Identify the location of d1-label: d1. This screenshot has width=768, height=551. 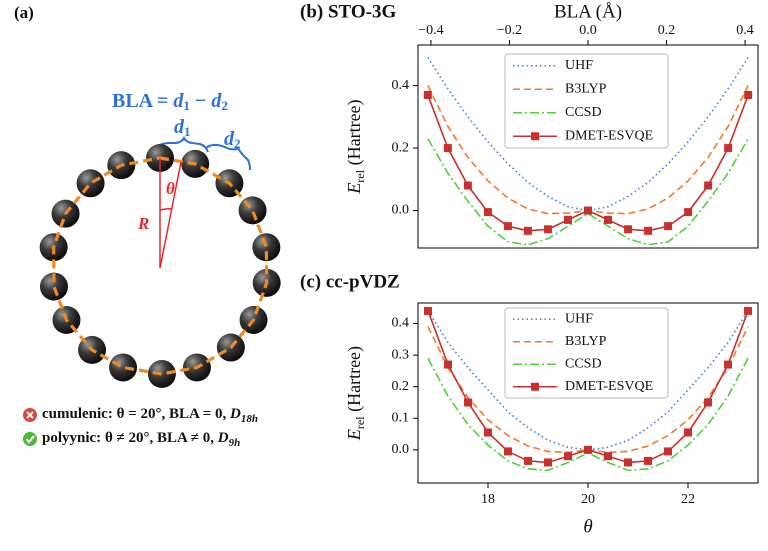
(182, 127).